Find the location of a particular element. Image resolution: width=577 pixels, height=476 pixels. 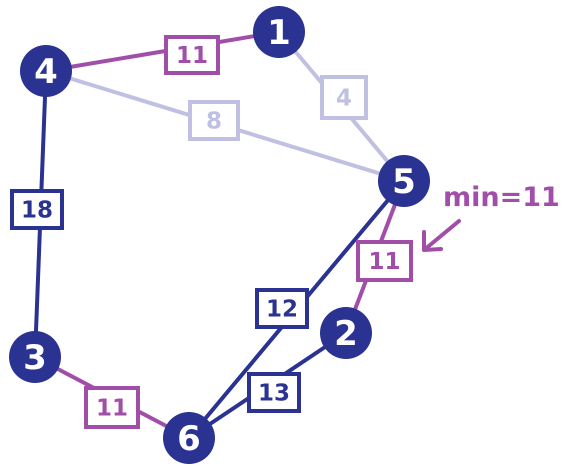

edge-weight-1-5: 4 is located at coordinates (344, 97).